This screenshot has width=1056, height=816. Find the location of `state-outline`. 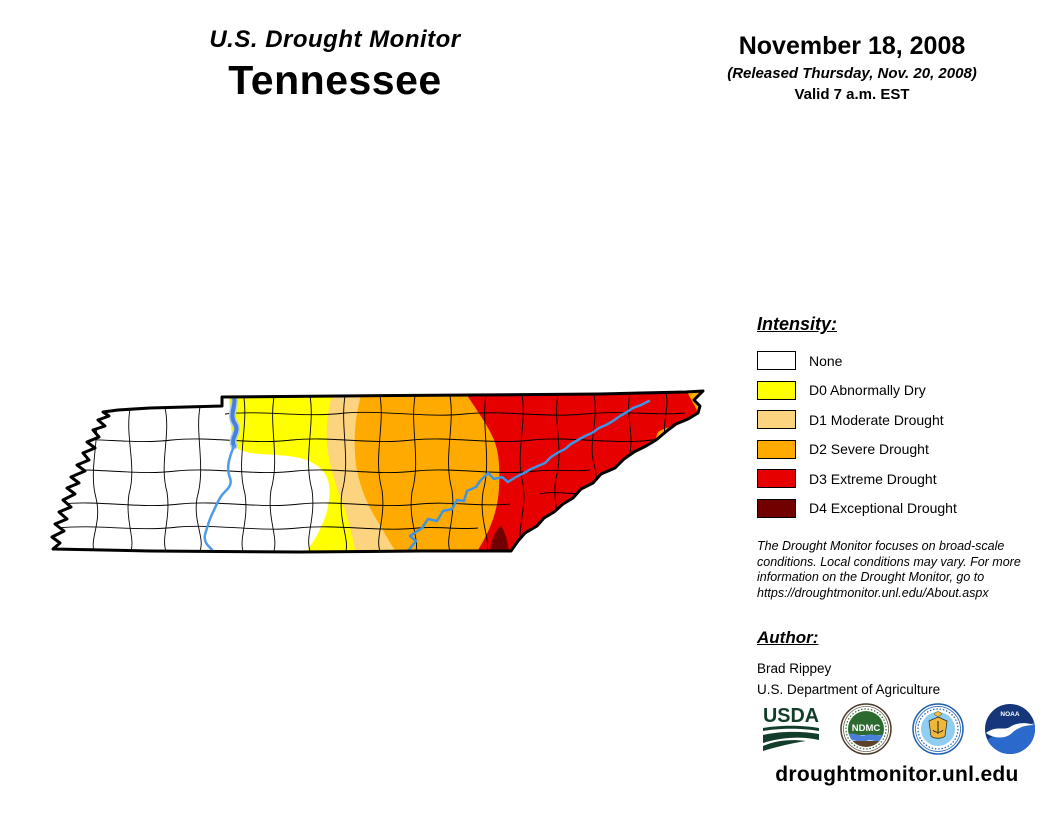

state-outline is located at coordinates (377, 471).